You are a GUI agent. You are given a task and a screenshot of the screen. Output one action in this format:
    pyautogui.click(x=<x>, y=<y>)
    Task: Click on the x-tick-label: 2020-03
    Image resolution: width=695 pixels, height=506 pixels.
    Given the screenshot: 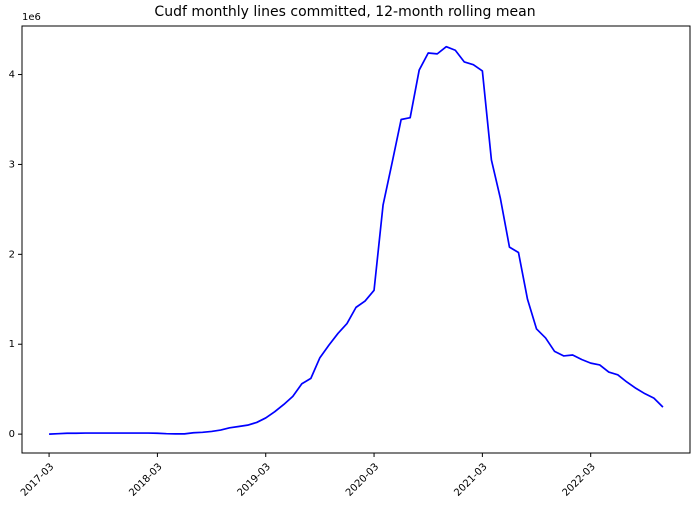 What is the action you would take?
    pyautogui.click(x=362, y=479)
    